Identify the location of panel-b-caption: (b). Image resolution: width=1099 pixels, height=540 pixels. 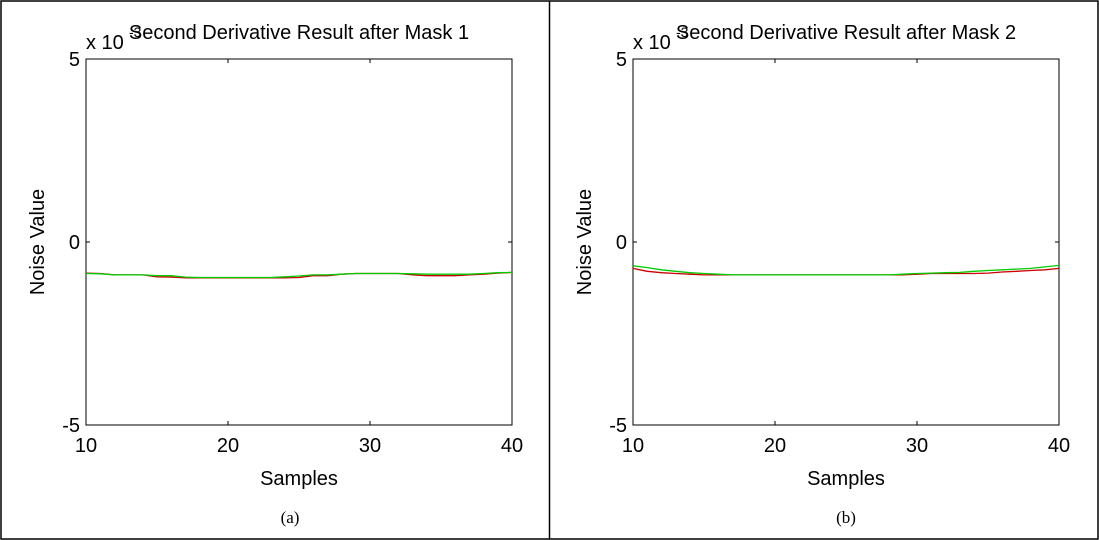
(846, 517).